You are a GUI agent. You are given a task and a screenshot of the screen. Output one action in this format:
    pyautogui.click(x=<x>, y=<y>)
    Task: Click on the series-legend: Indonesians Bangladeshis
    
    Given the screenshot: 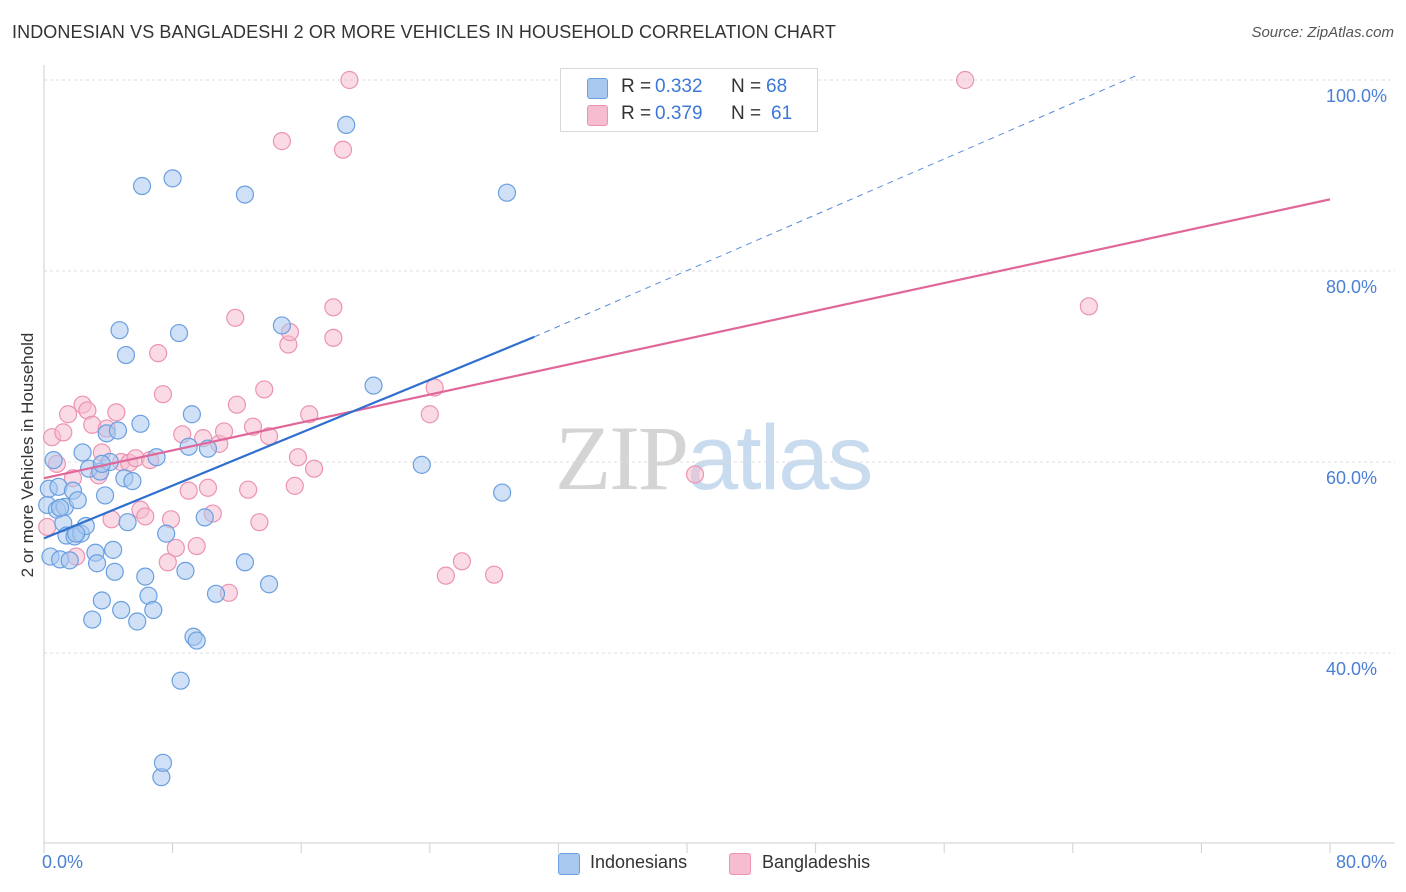 What is the action you would take?
    pyautogui.click(x=703, y=864)
    